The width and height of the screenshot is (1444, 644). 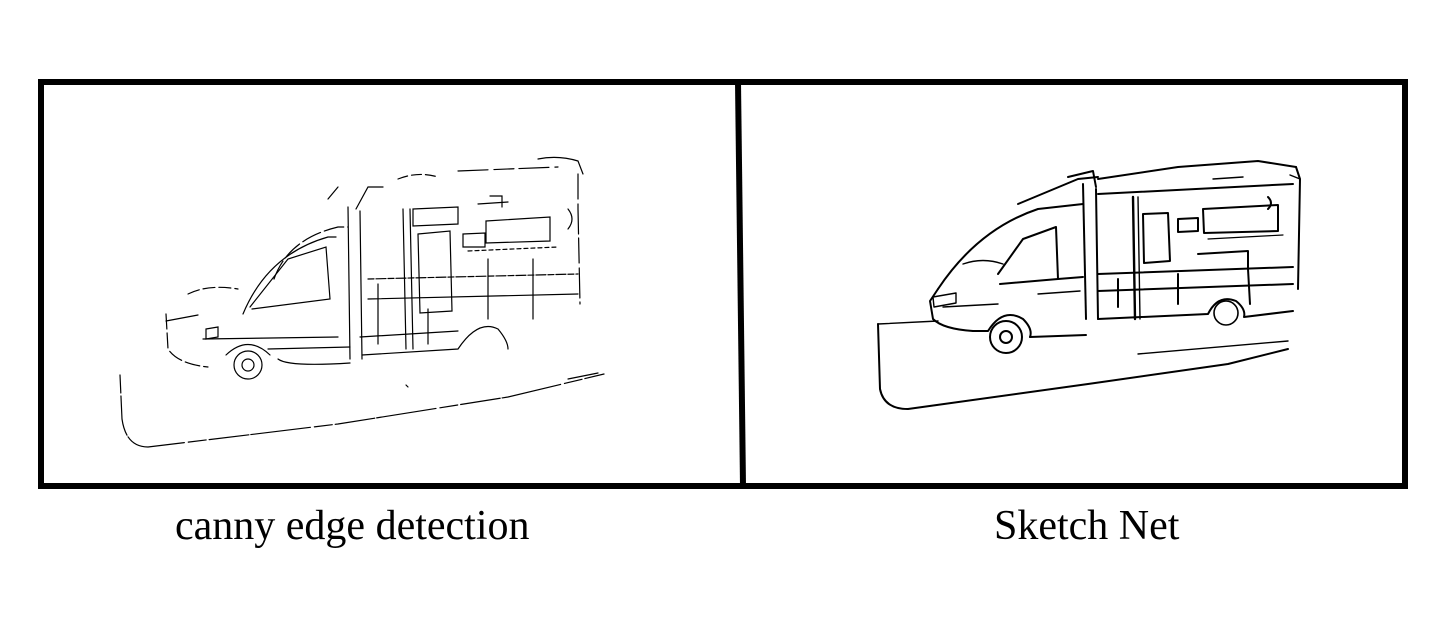 I want to click on panel-divider, so click(x=740, y=284).